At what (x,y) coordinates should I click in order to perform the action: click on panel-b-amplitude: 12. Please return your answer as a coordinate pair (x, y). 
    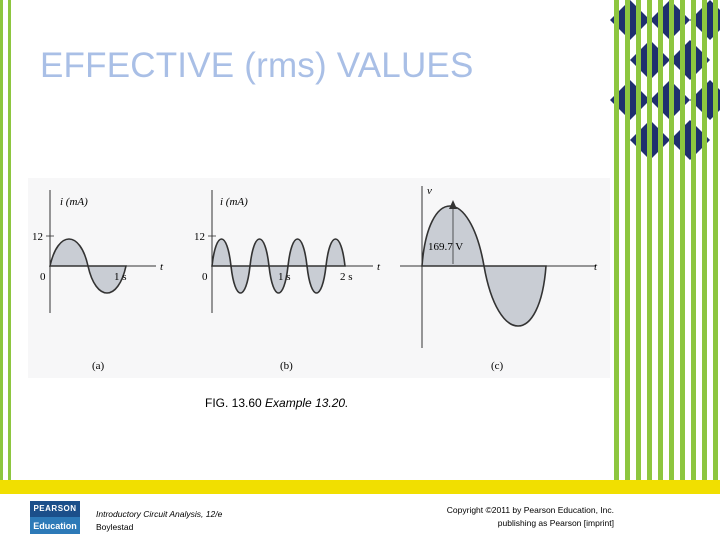
    Looking at the image, I should click on (199, 237).